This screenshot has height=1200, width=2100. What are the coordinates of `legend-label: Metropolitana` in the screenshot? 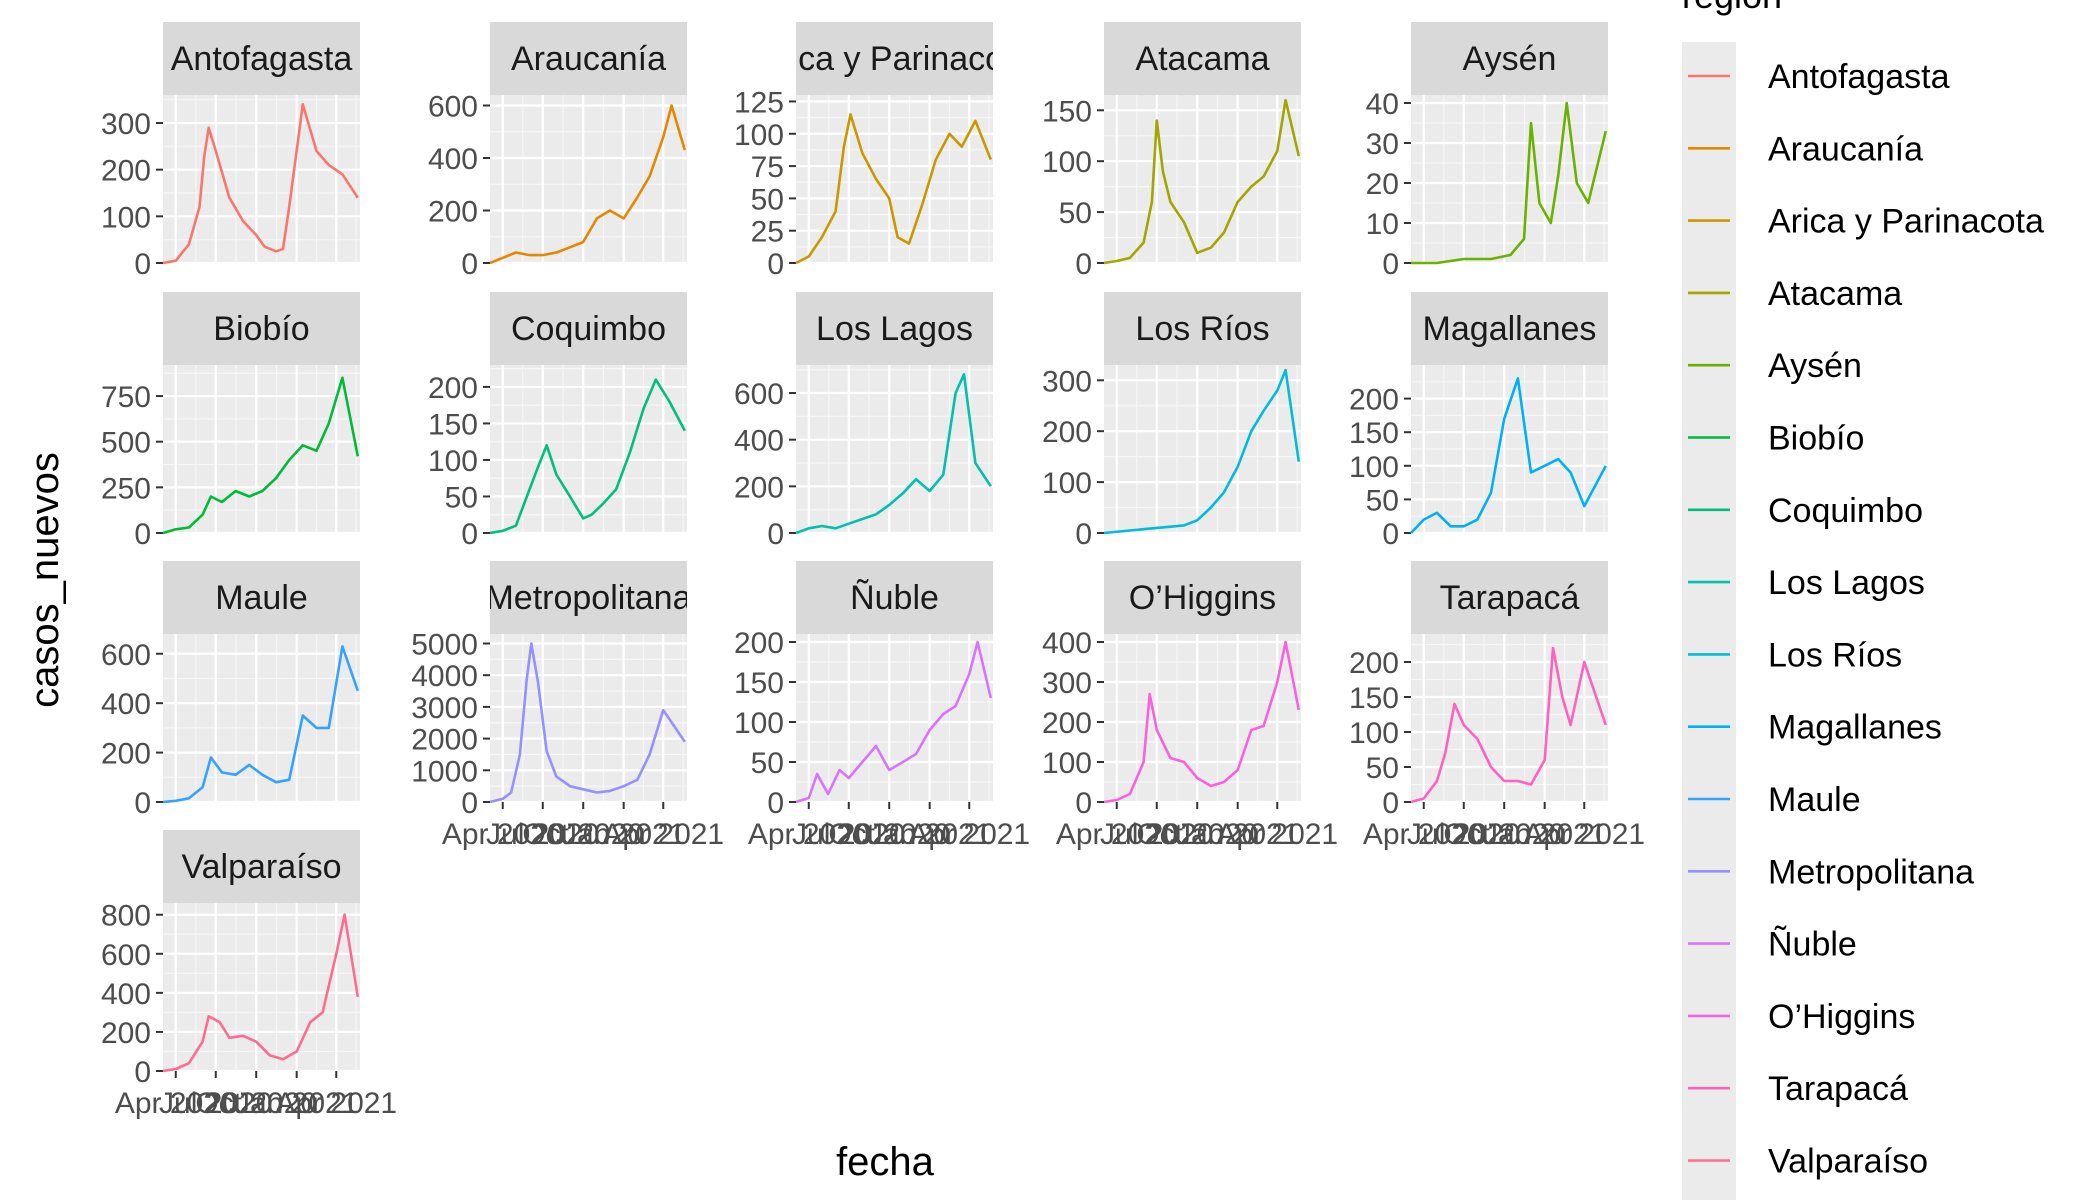 It's located at (1871, 872).